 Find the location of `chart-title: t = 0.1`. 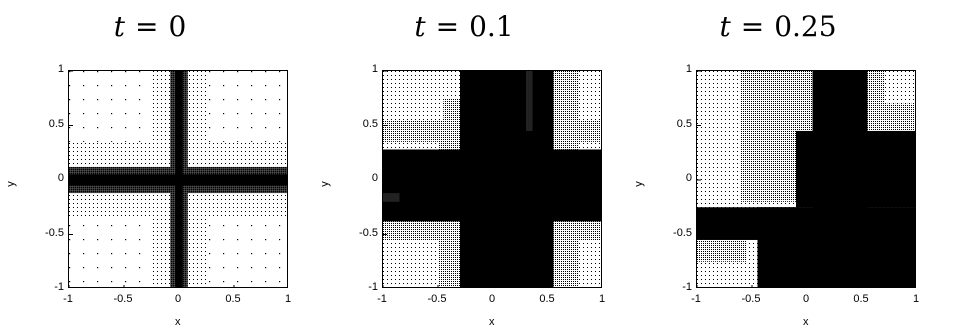

chart-title: t = 0.1 is located at coordinates (464, 26).